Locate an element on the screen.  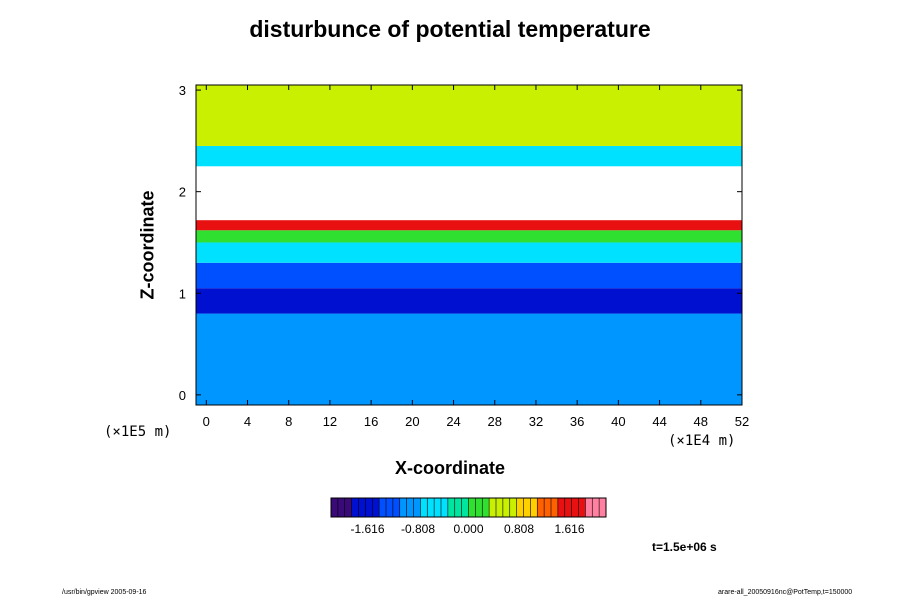
colorbar-tick-label--1.616: -1.616 is located at coordinates (367, 529).